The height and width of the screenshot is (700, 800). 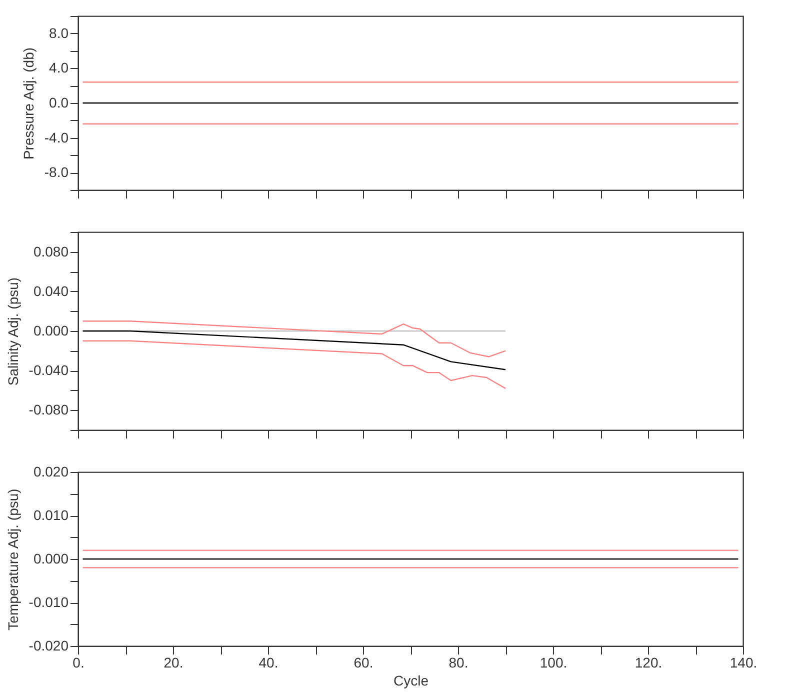 I want to click on y-tick-label: -0.010, so click(x=48, y=602).